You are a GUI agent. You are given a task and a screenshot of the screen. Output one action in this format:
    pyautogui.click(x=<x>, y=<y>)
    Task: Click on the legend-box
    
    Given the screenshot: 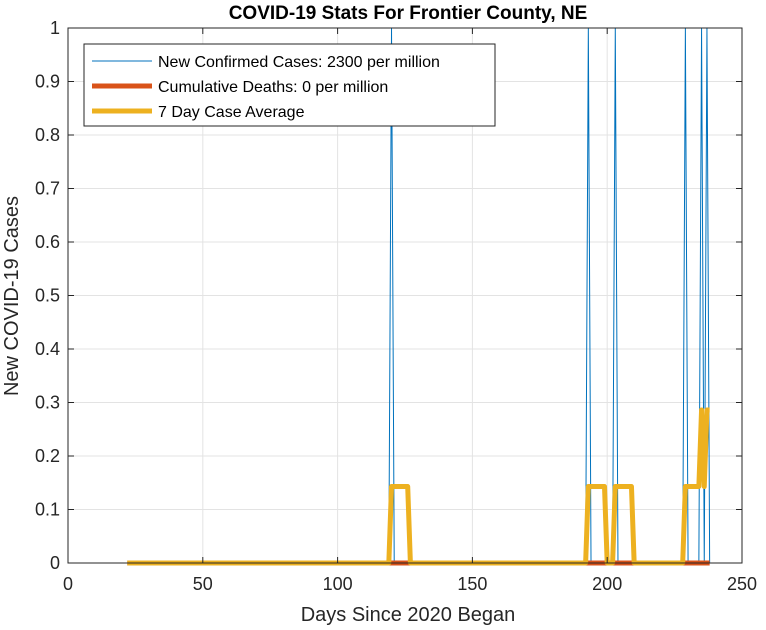 What is the action you would take?
    pyautogui.click(x=289, y=85)
    